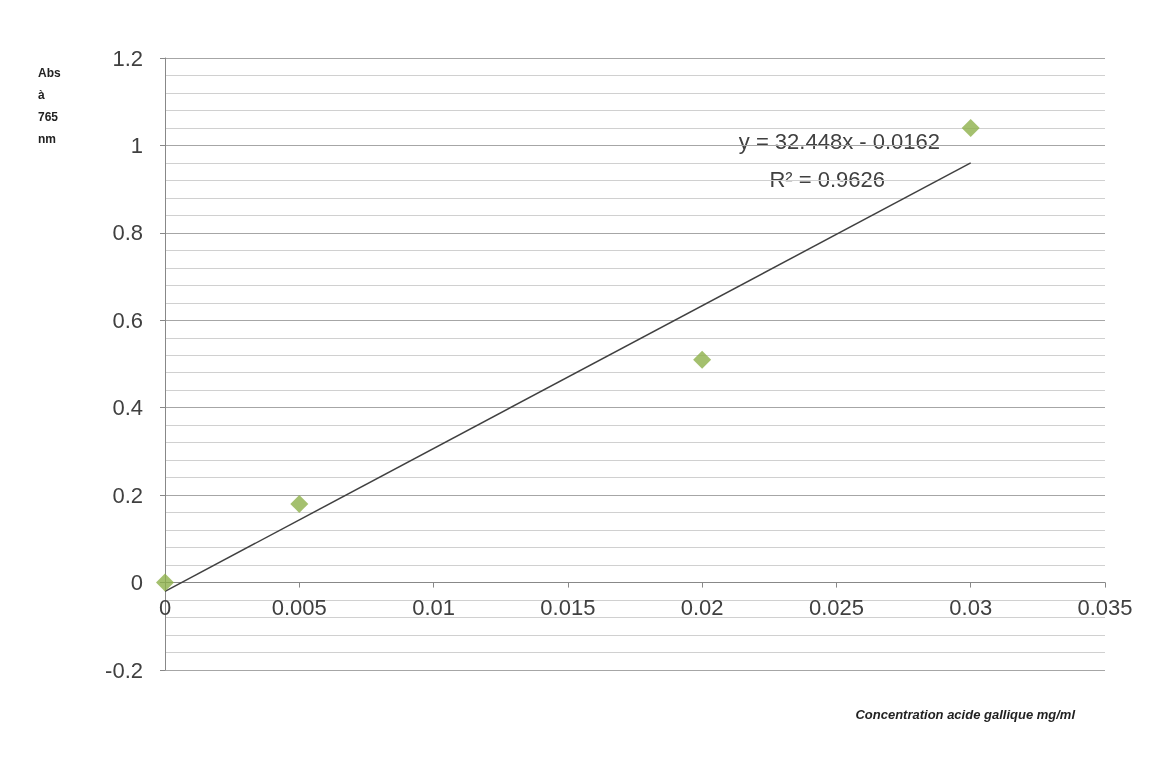 The width and height of the screenshot is (1165, 762). I want to click on x-tick-label: 0.025, so click(836, 608).